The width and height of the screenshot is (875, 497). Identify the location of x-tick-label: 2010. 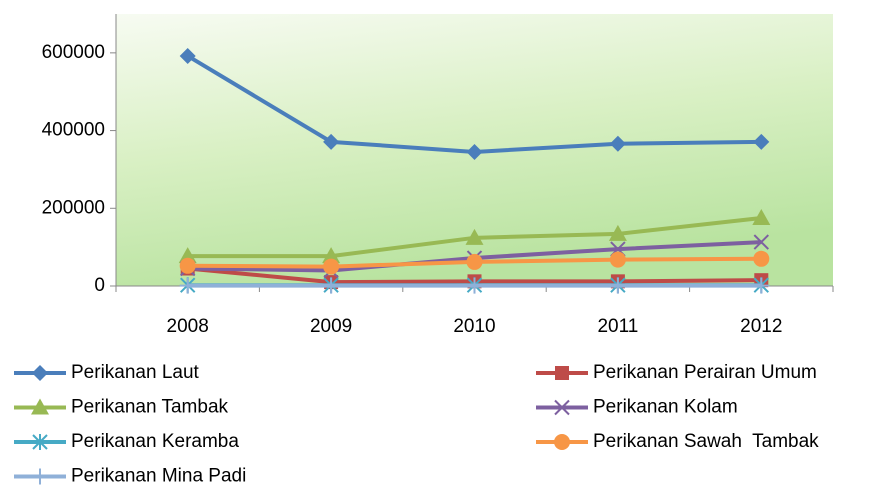
(474, 326).